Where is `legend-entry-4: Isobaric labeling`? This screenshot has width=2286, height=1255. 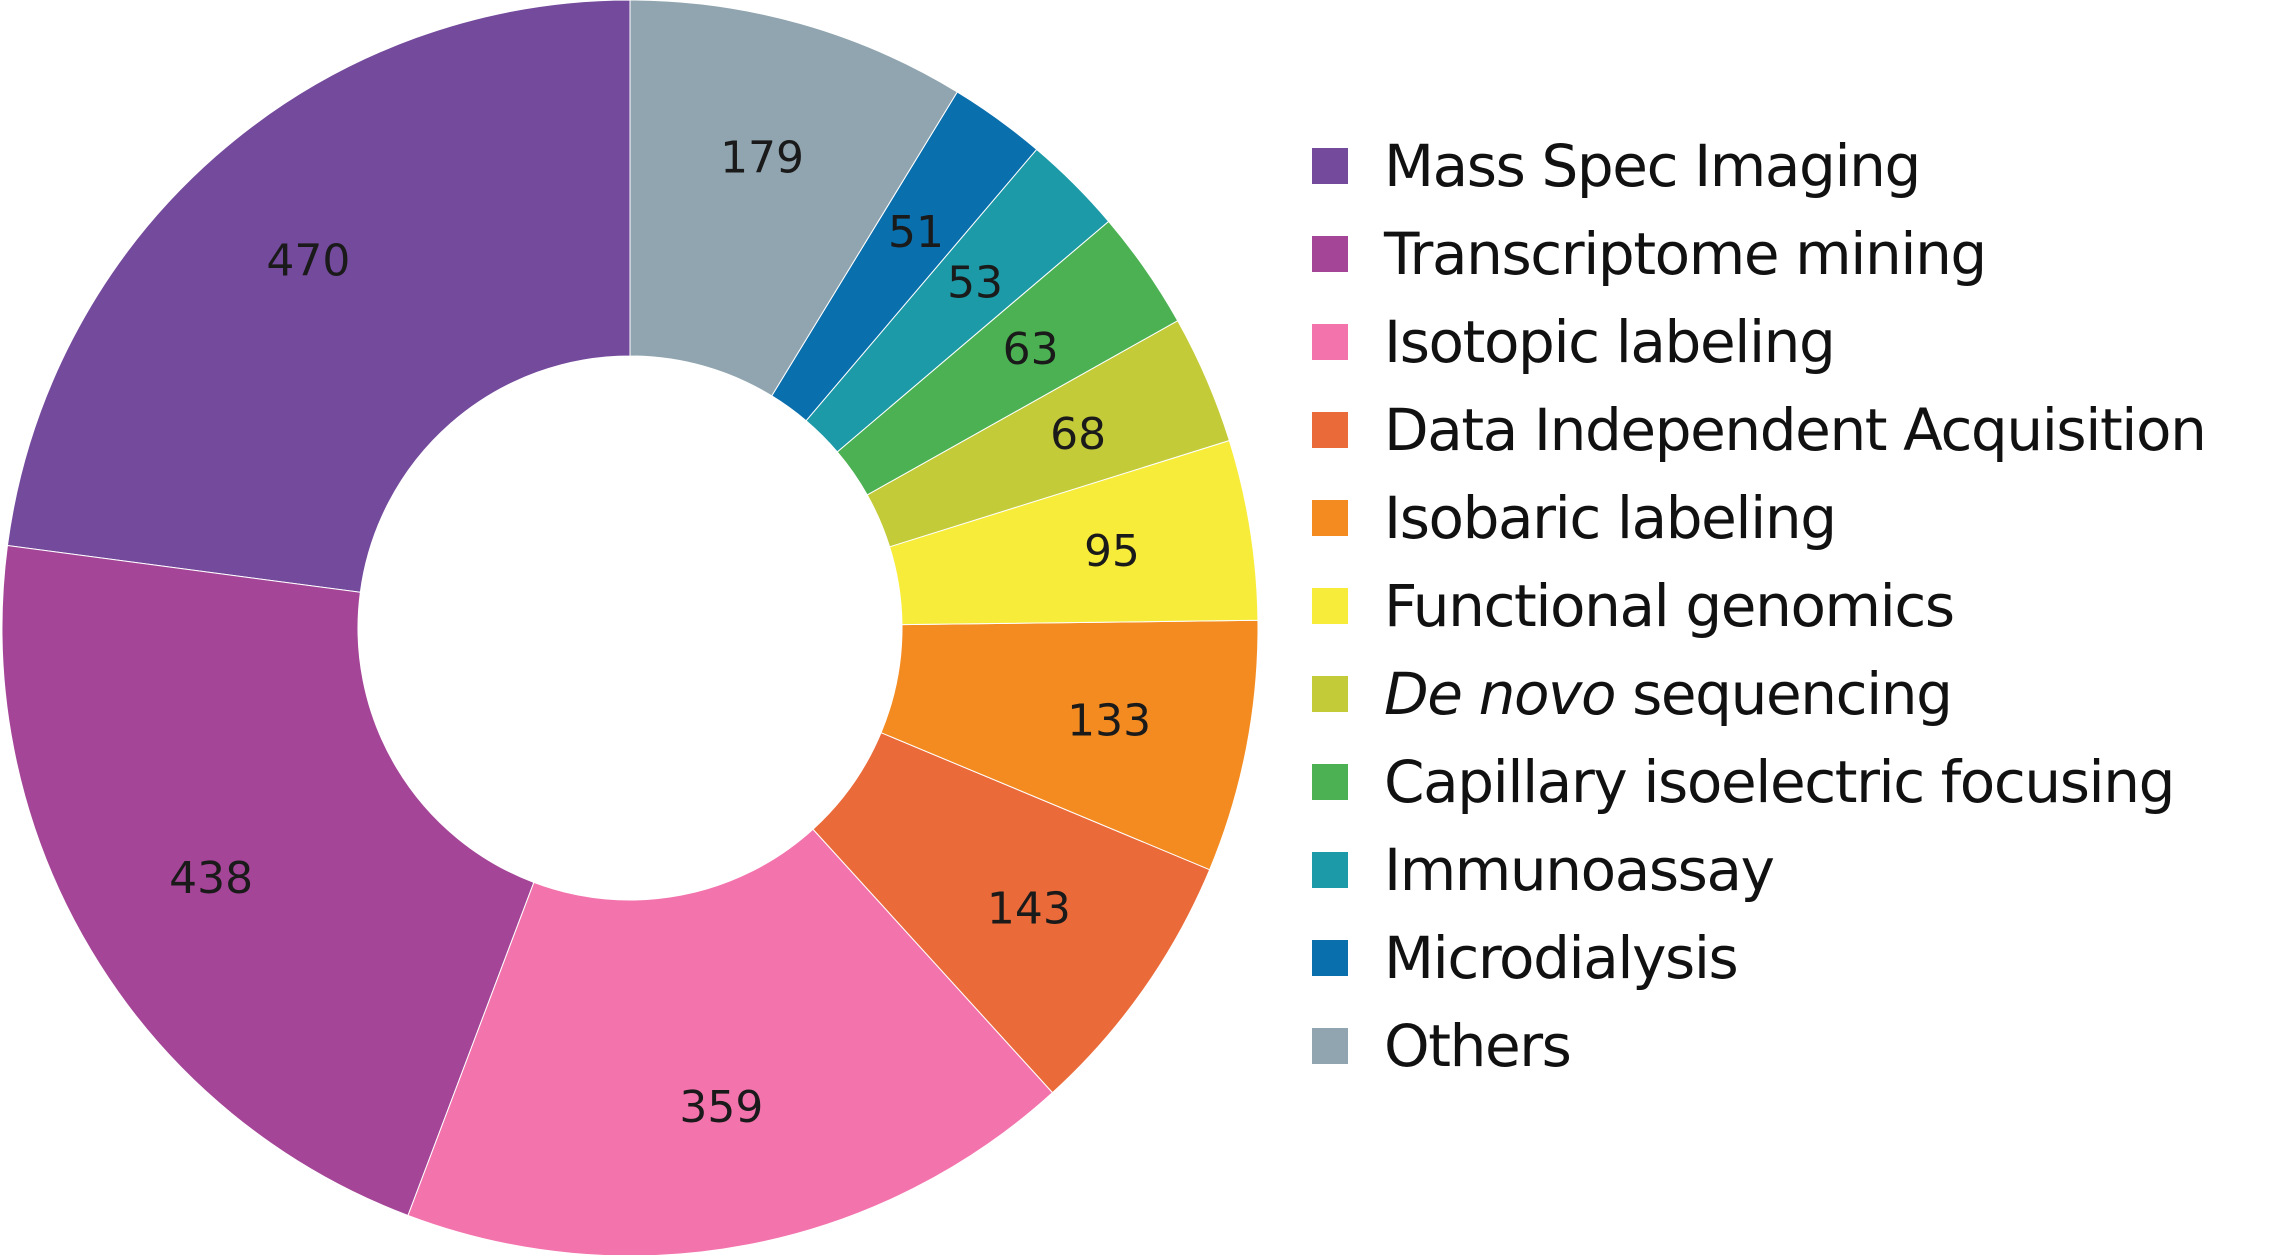 legend-entry-4: Isobaric labeling is located at coordinates (1758, 518).